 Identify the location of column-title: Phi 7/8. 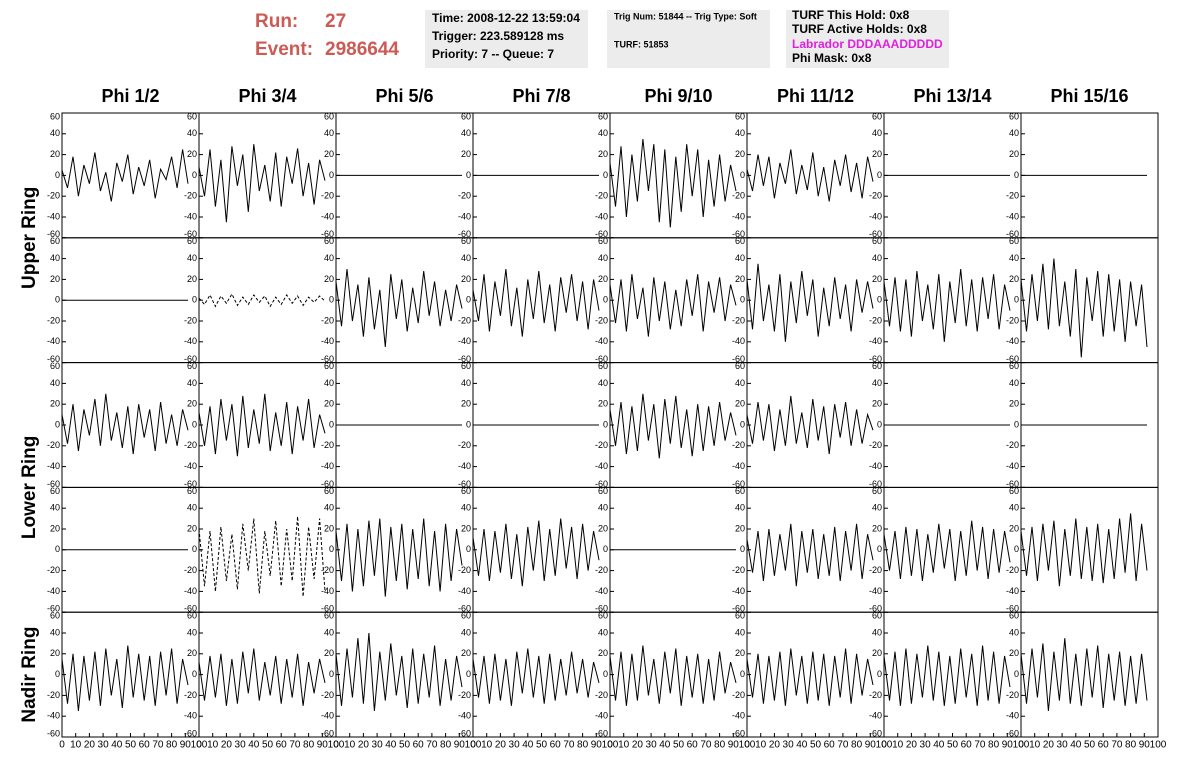
(541, 96).